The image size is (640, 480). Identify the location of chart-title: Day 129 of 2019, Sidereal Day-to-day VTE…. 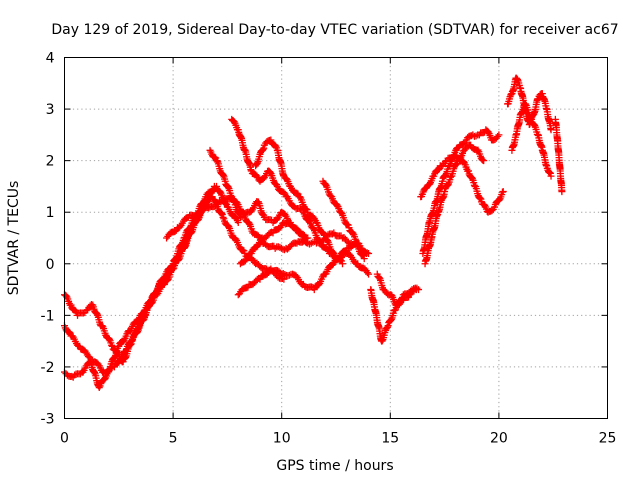
(334, 30).